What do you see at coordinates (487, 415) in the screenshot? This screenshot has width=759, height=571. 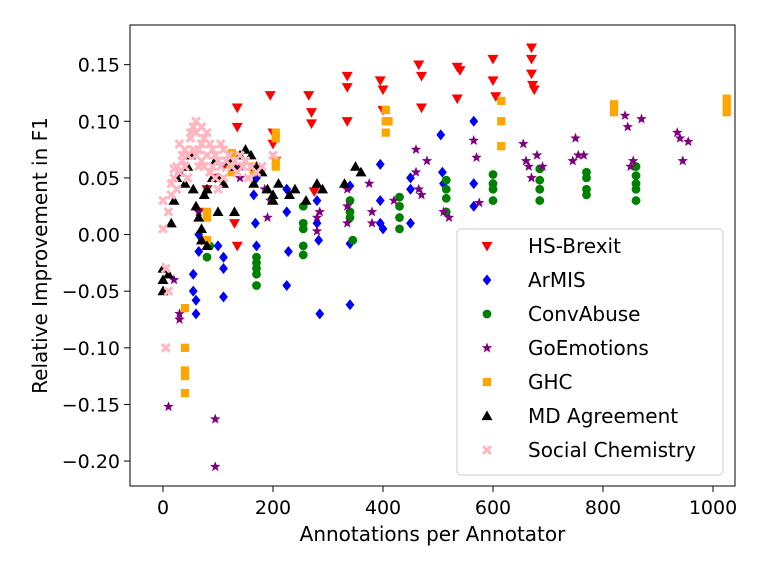 I see `legend-marker-md-agreement` at bounding box center [487, 415].